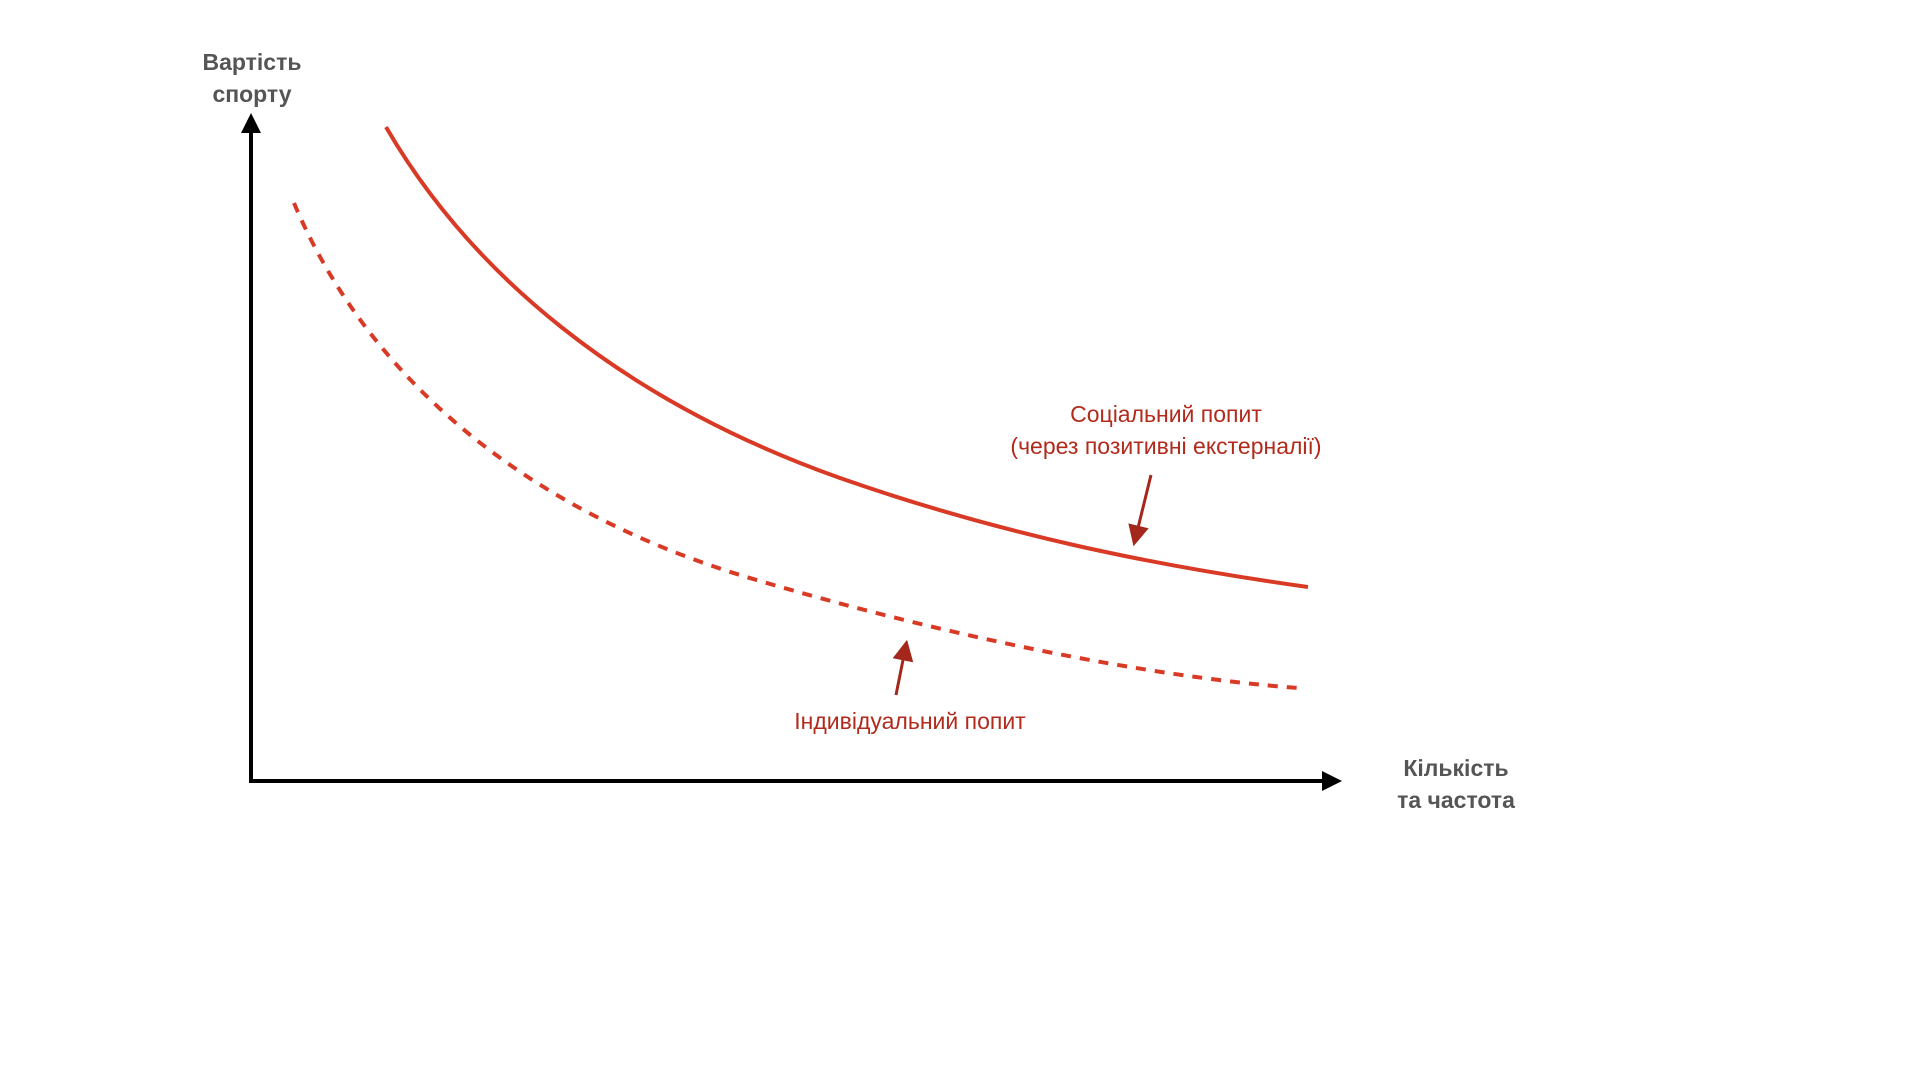 The width and height of the screenshot is (1920, 1080). What do you see at coordinates (1456, 784) in the screenshot?
I see `x-axis-label: Кількість та частота` at bounding box center [1456, 784].